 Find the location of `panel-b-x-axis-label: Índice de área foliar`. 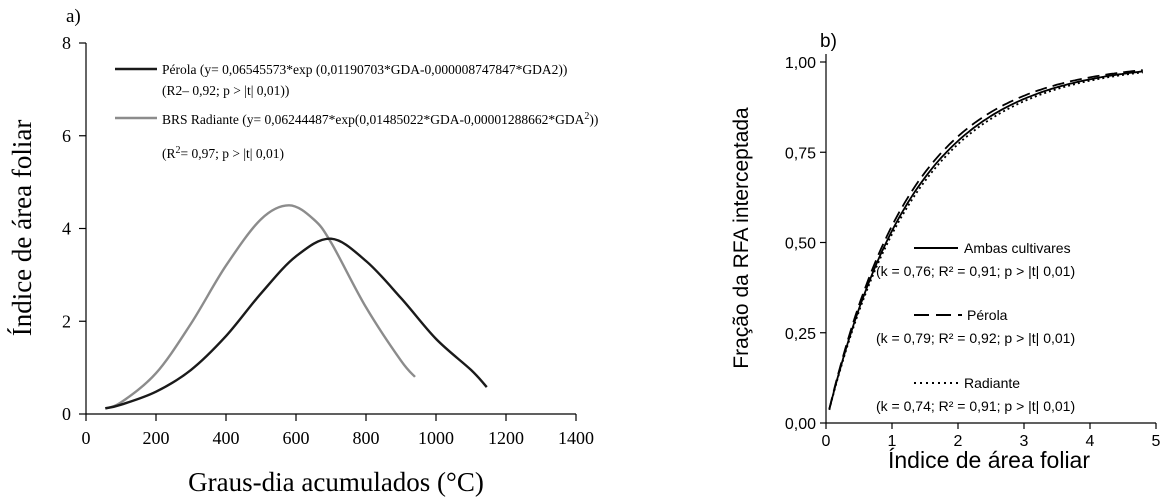

panel-b-x-axis-label: Índice de área foliar is located at coordinates (989, 460).